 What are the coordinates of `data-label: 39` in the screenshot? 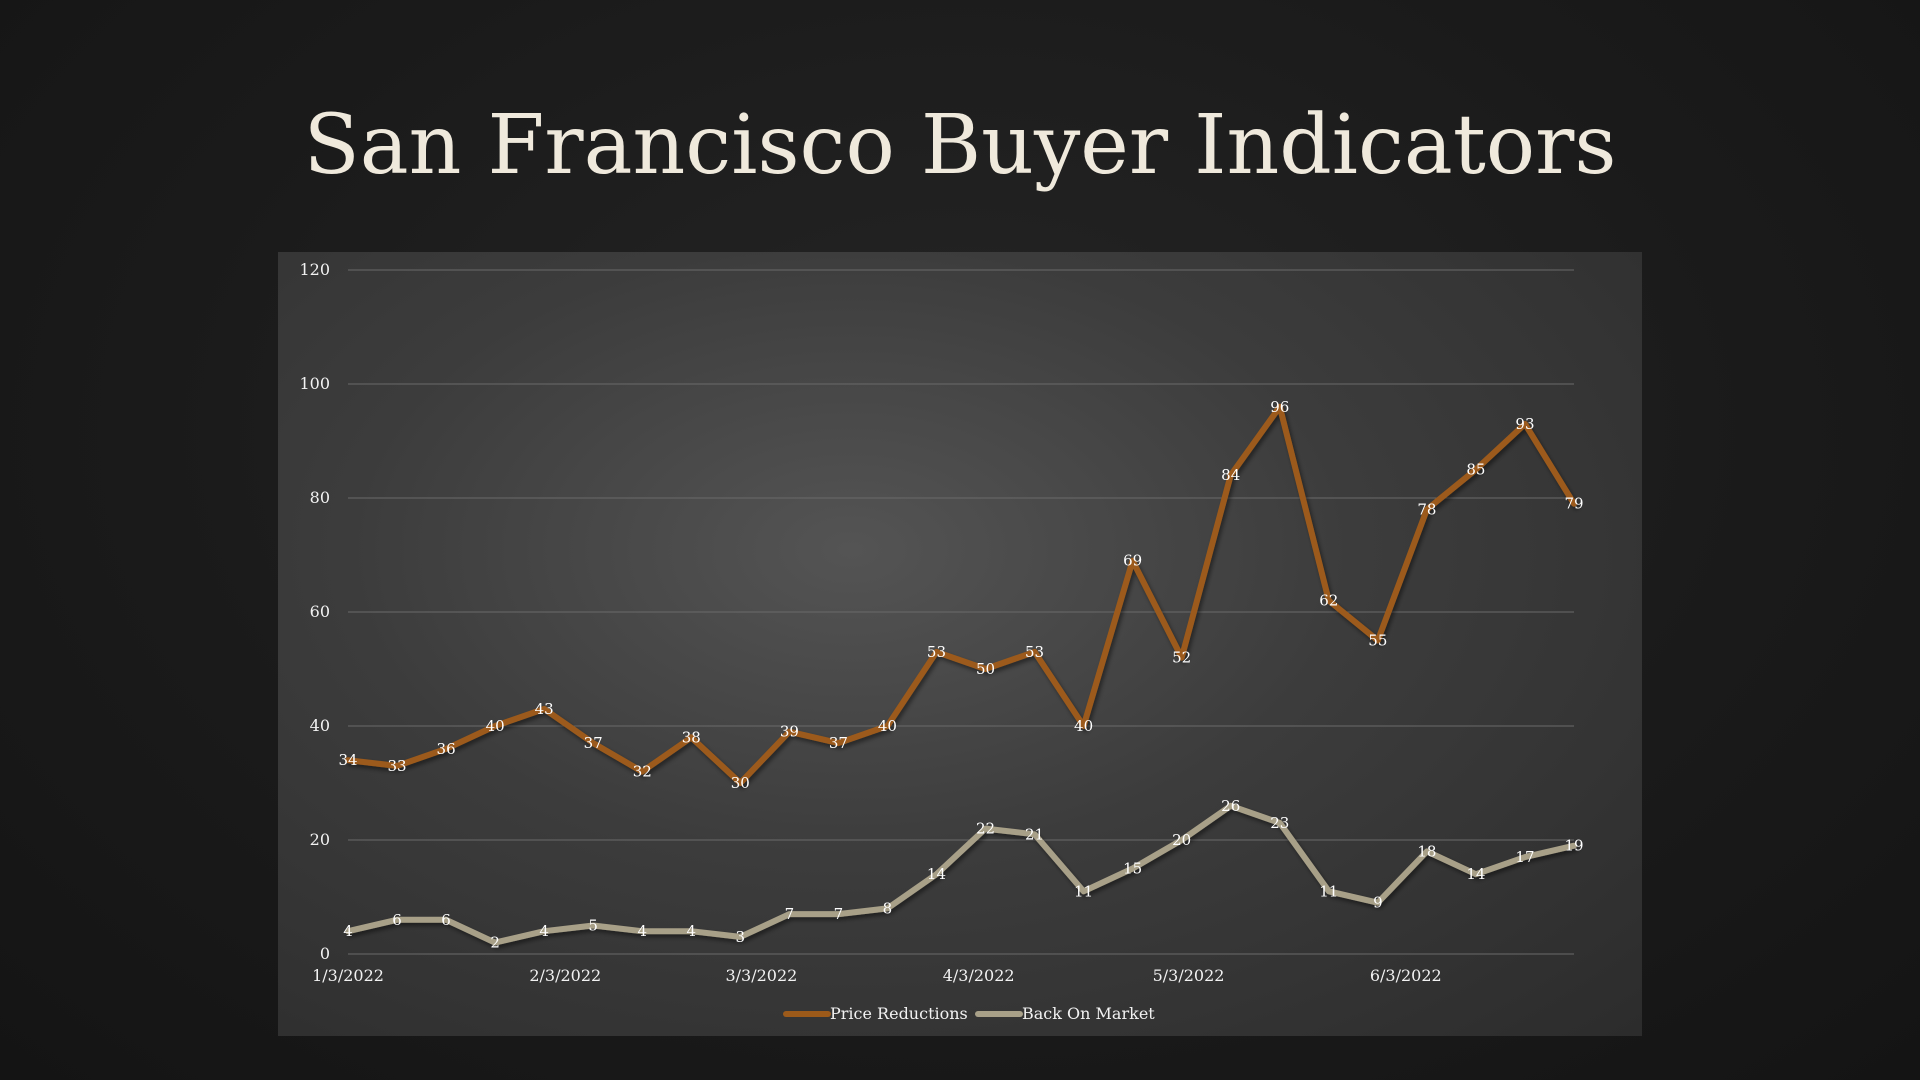 It's located at (789, 732).